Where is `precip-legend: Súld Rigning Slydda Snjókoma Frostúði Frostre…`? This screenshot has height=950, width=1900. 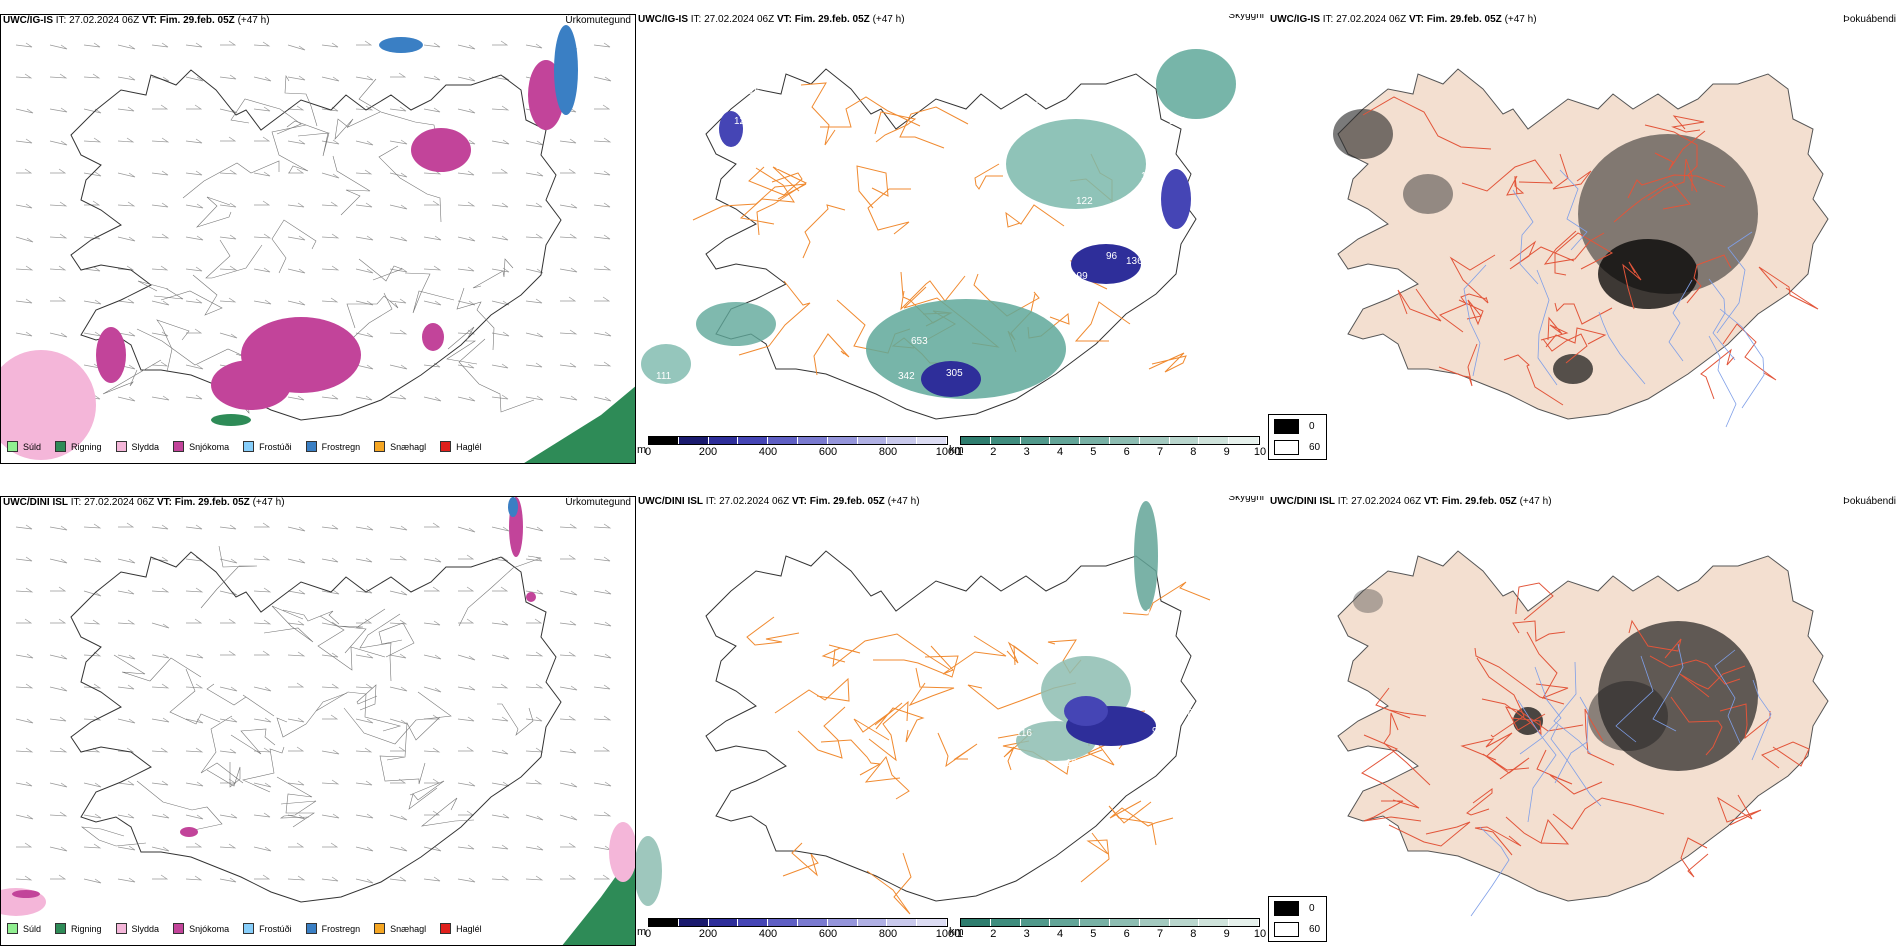
precip-legend: Súld Rigning Slydda Snjókoma Frostúði Frostre… is located at coordinates (245, 928).